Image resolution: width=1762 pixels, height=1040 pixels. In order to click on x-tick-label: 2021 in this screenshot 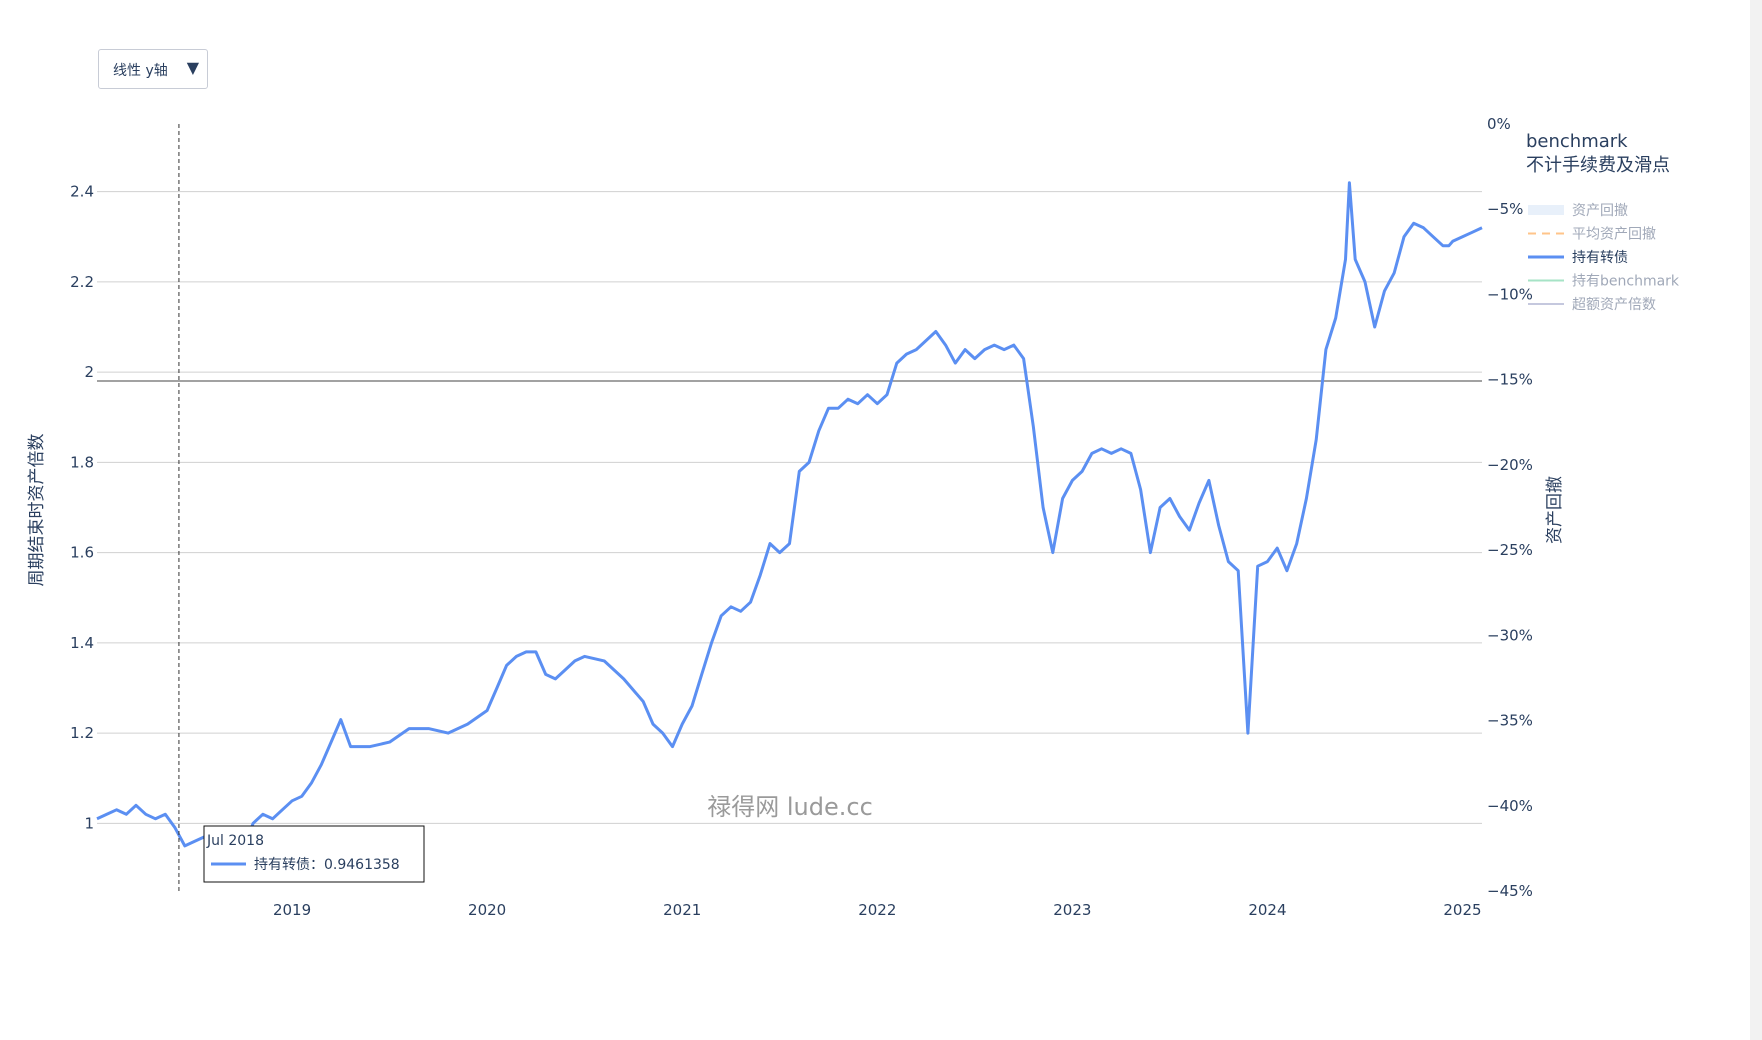, I will do `click(682, 910)`.